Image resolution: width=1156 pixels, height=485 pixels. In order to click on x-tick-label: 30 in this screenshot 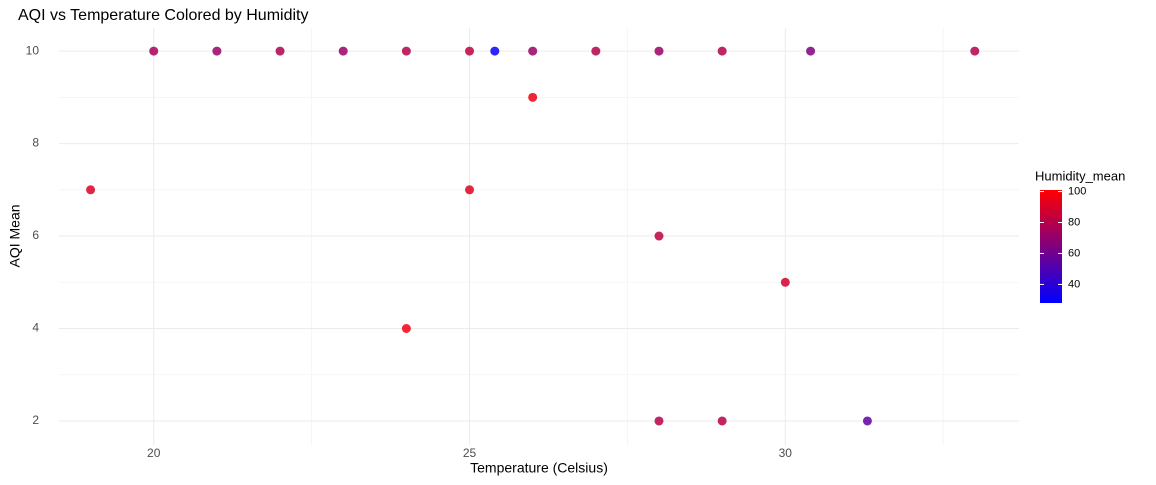, I will do `click(786, 453)`.